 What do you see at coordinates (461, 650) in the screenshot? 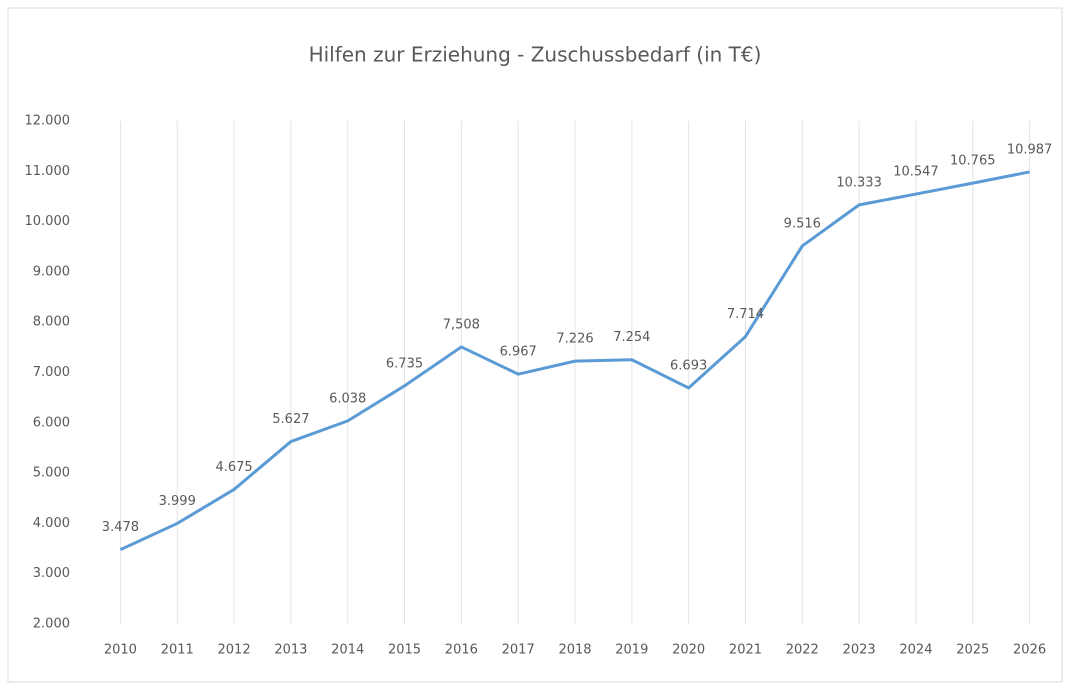
I see `x-tick-label: 2016` at bounding box center [461, 650].